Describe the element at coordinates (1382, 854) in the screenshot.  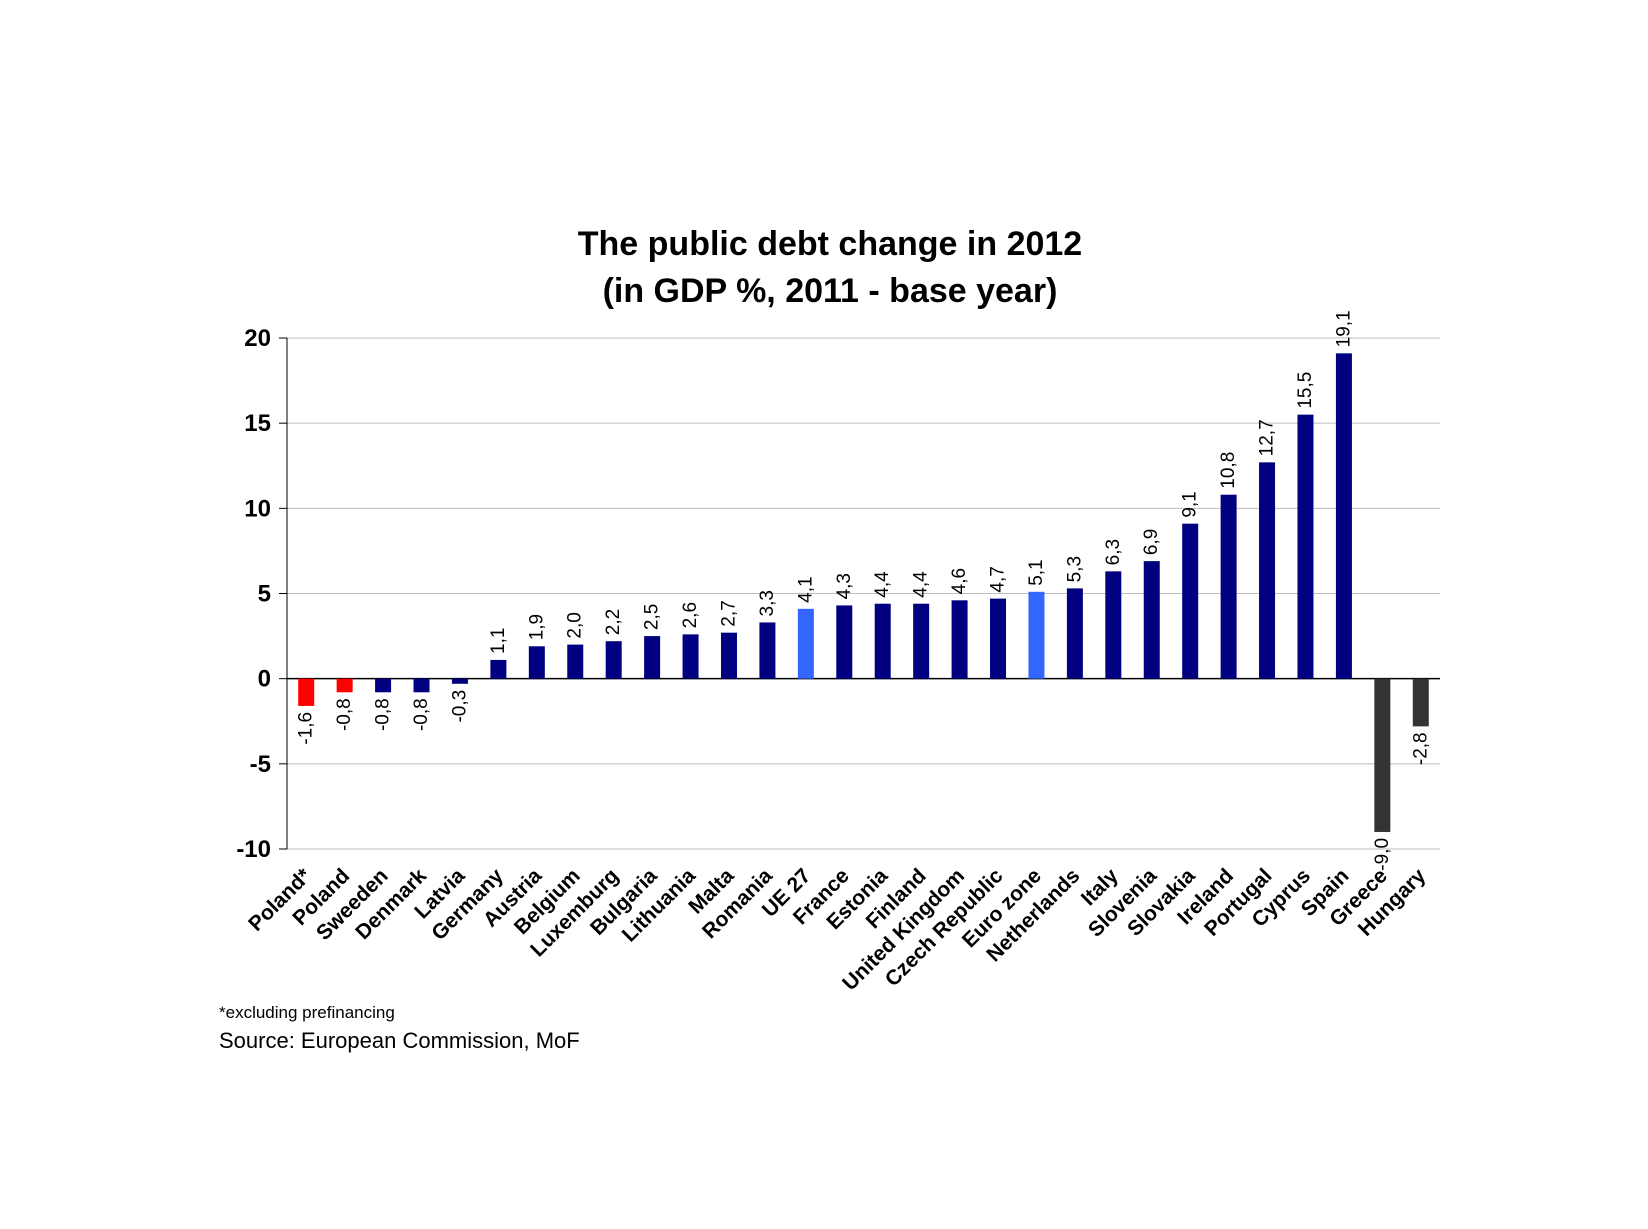
I see `data-label: -9,0` at that location.